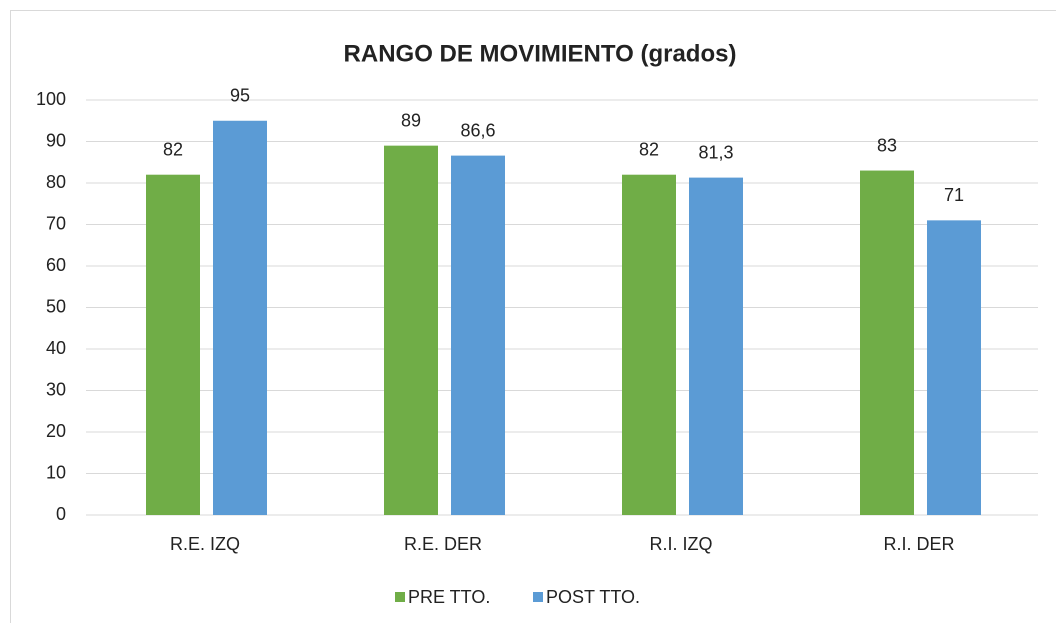 This screenshot has width=1056, height=623. Describe the element at coordinates (61, 514) in the screenshot. I see `y-tick-label: 0` at that location.